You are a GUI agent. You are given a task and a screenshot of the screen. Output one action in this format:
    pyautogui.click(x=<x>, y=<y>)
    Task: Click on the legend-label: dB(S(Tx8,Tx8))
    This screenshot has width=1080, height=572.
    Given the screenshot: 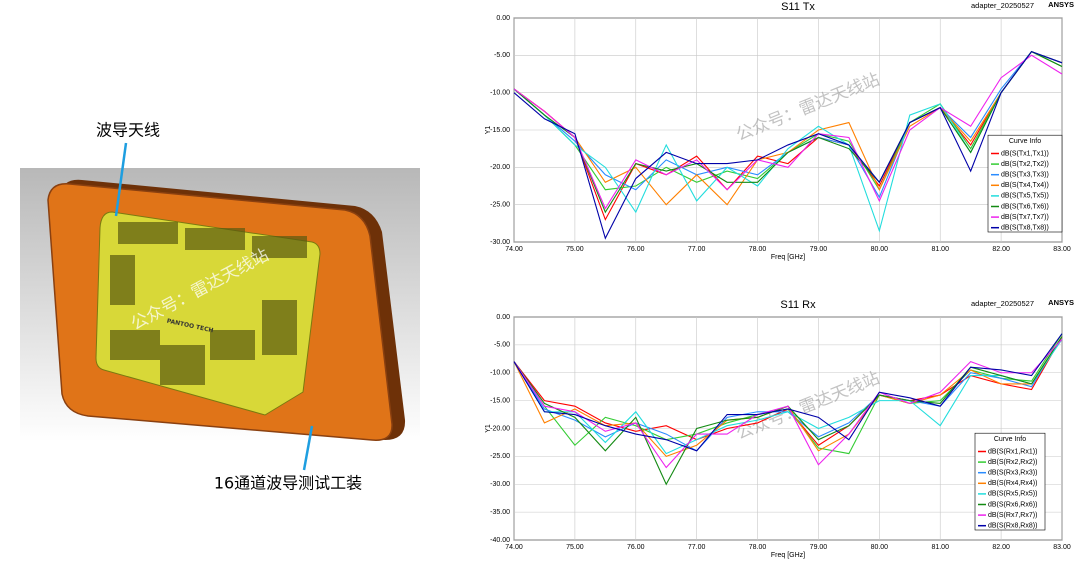 What is the action you would take?
    pyautogui.click(x=1025, y=228)
    